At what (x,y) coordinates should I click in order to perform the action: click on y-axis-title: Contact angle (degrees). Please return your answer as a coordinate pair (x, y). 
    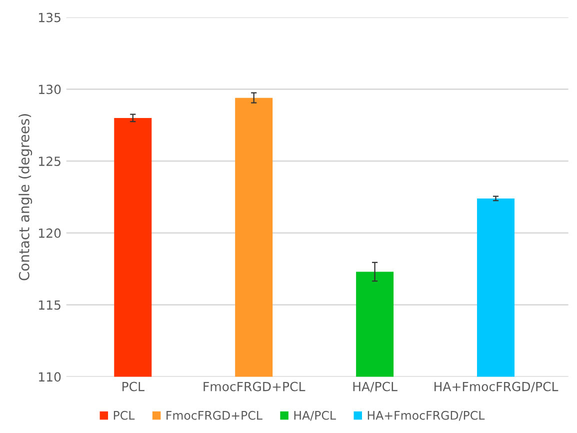
    Looking at the image, I should click on (25, 197).